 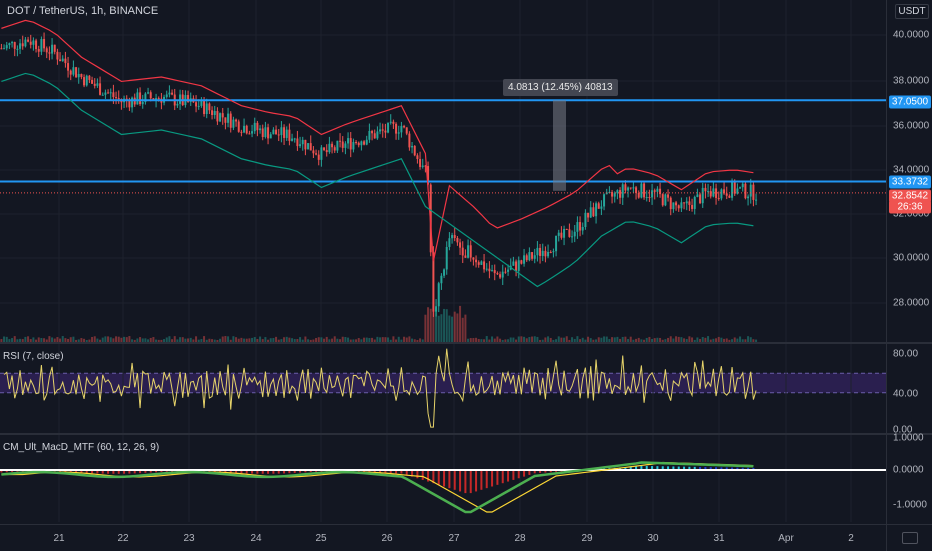 What do you see at coordinates (909, 478) in the screenshot?
I see `macd-axis: 1.0000 0.0000 -1.0000` at bounding box center [909, 478].